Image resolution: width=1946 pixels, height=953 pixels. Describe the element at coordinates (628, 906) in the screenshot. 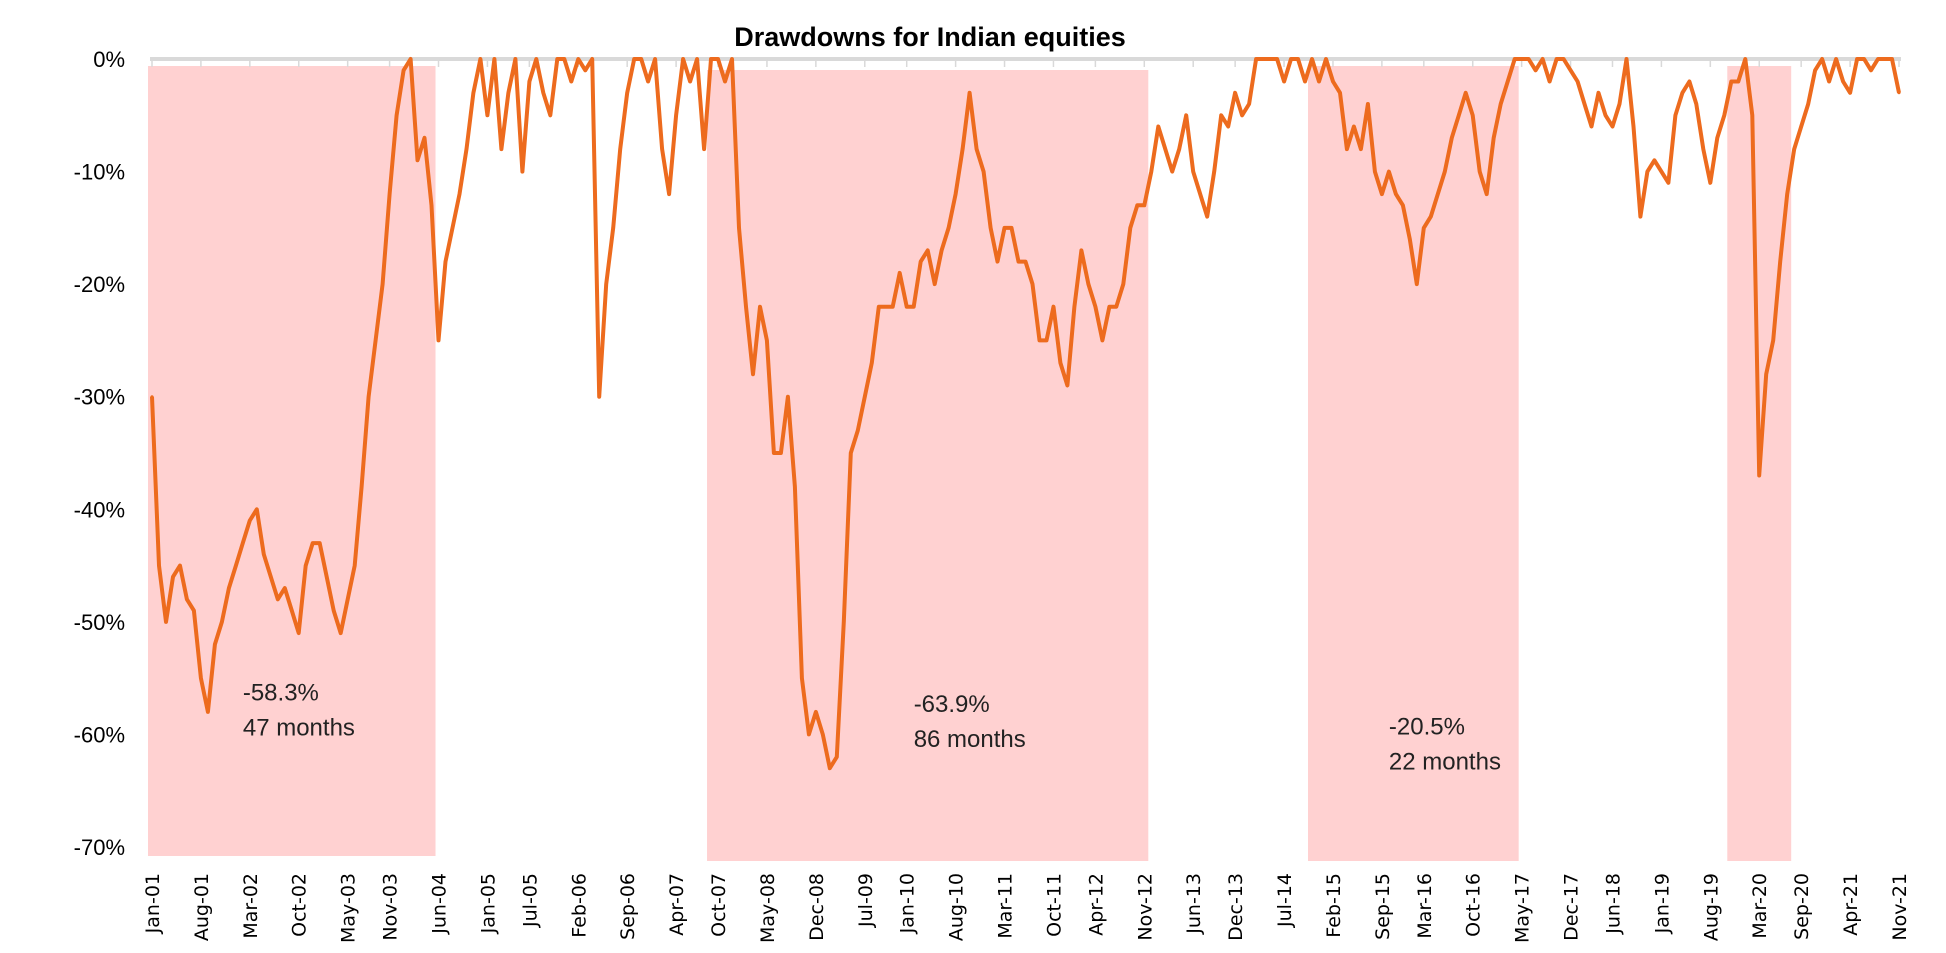

I see `x-tick-label: Sep-06` at that location.